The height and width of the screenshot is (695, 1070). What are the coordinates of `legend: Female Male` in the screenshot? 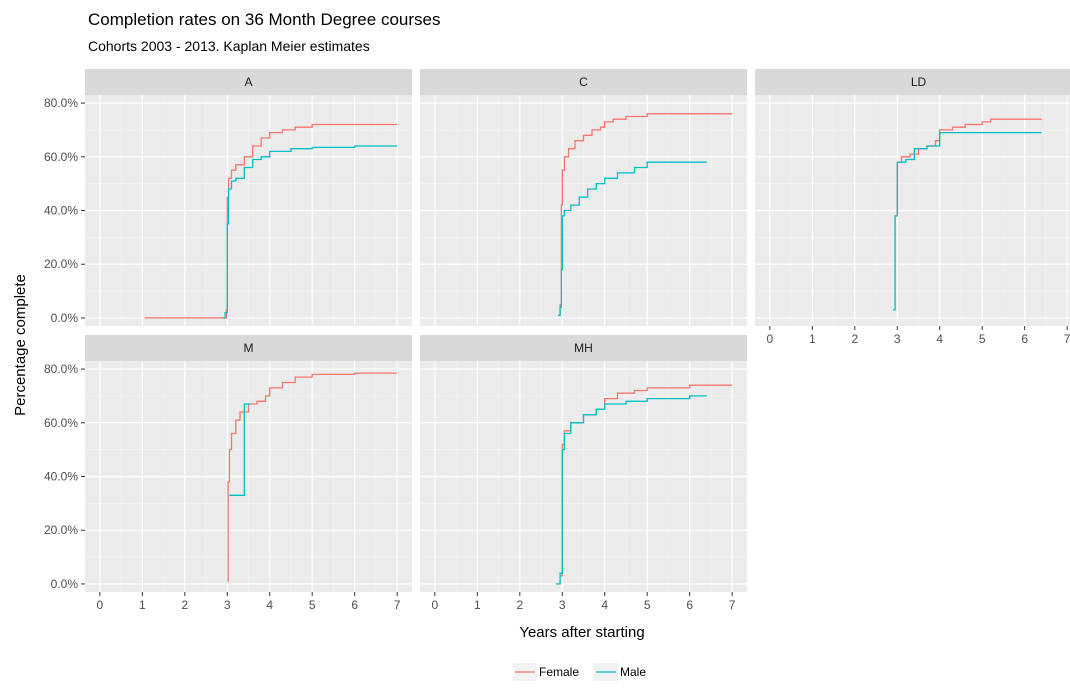 It's located at (579, 672).